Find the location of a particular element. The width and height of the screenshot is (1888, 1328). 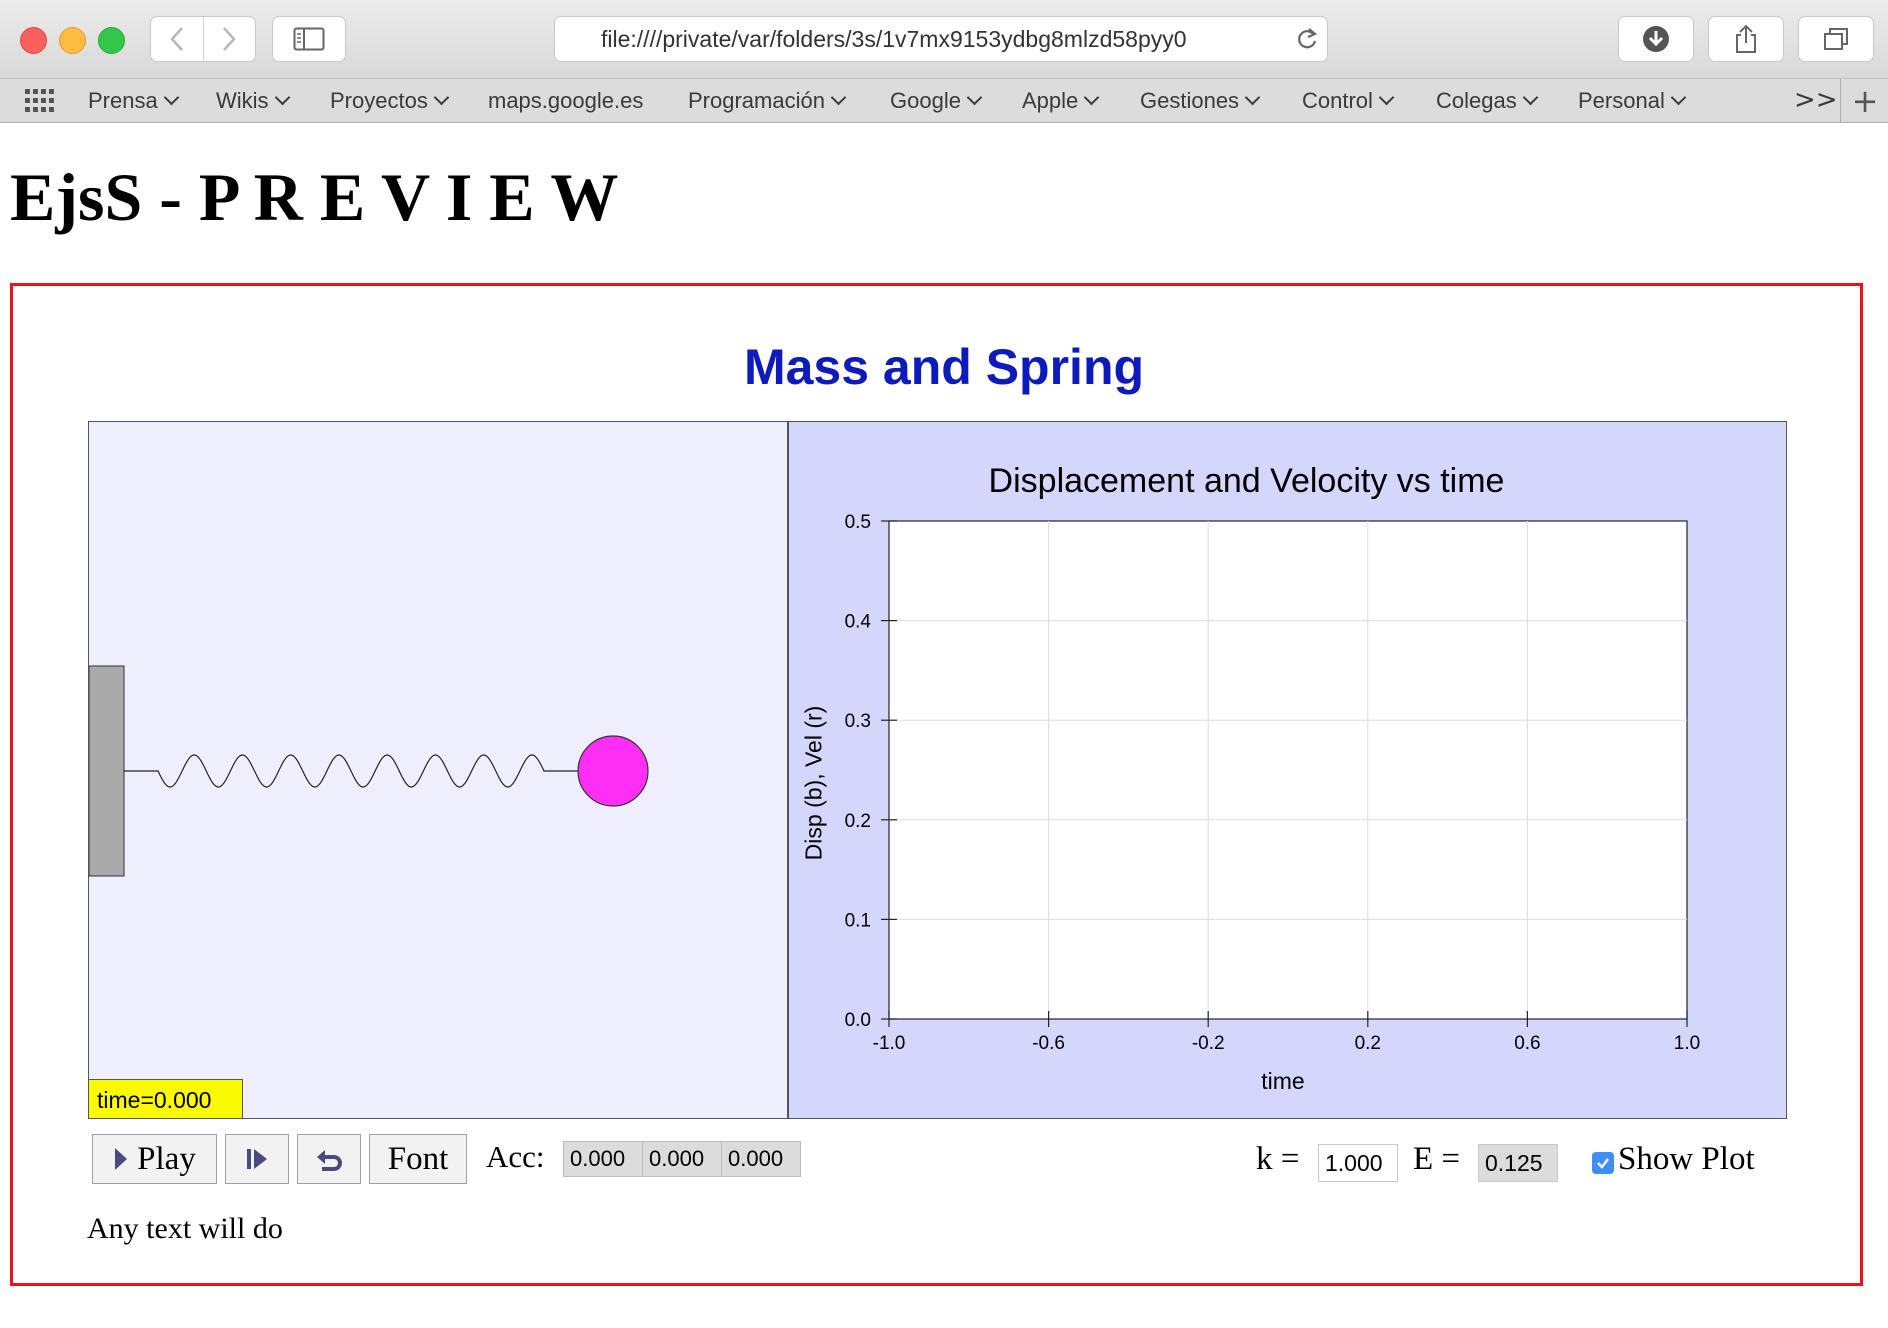

reload-icon is located at coordinates (1308, 38).